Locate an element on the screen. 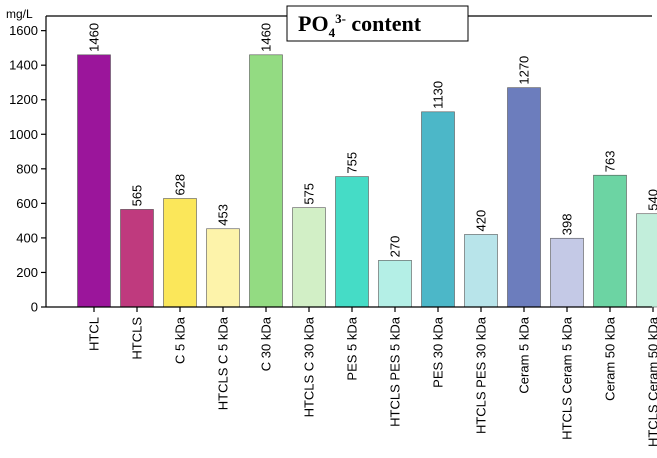 The width and height of the screenshot is (657, 458). x-tick-label: PES 5 kDa is located at coordinates (352, 348).